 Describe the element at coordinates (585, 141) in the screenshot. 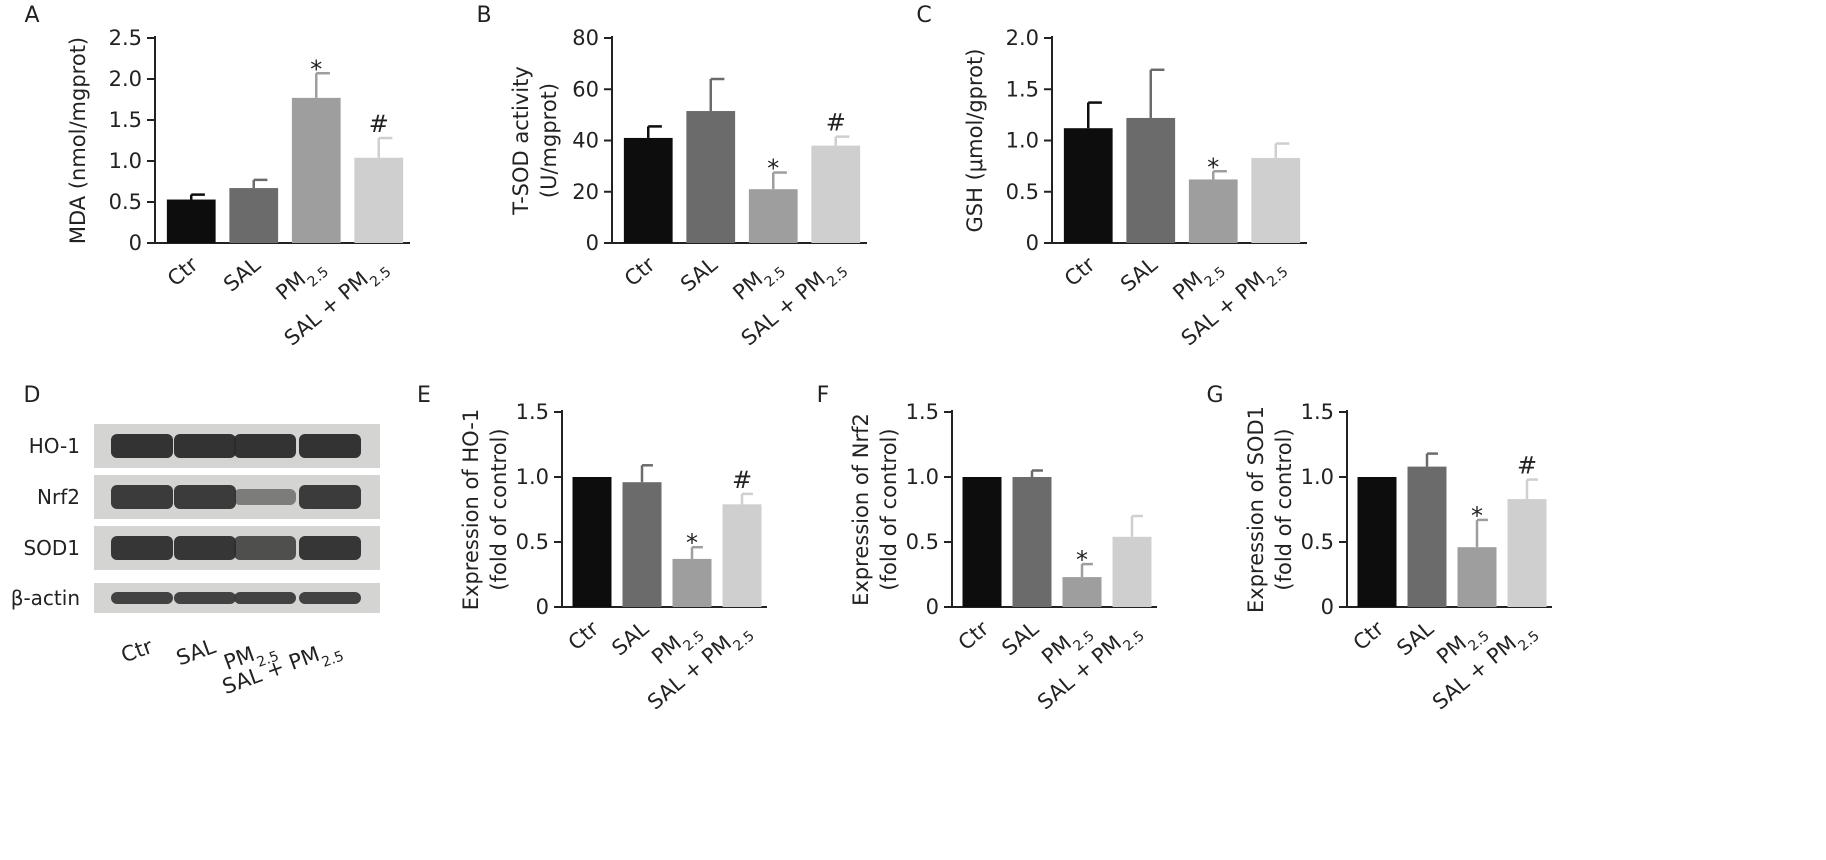

I see `y-tick-label: 40` at that location.